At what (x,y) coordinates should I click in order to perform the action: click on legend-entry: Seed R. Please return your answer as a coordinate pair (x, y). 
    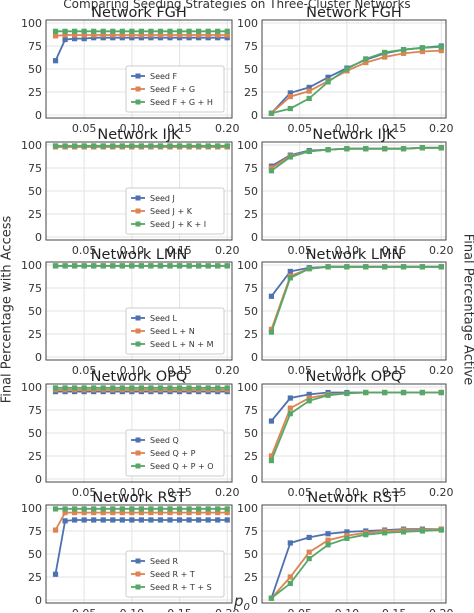
    Looking at the image, I should click on (164, 561).